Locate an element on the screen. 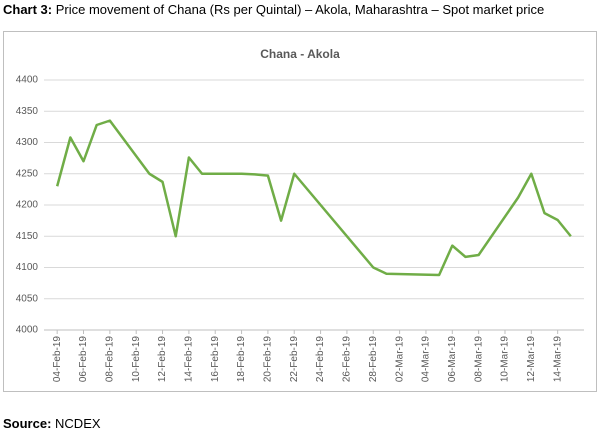 Image resolution: width=601 pixels, height=442 pixels. x-tick-label: 08-Feb-19 is located at coordinates (109, 359).